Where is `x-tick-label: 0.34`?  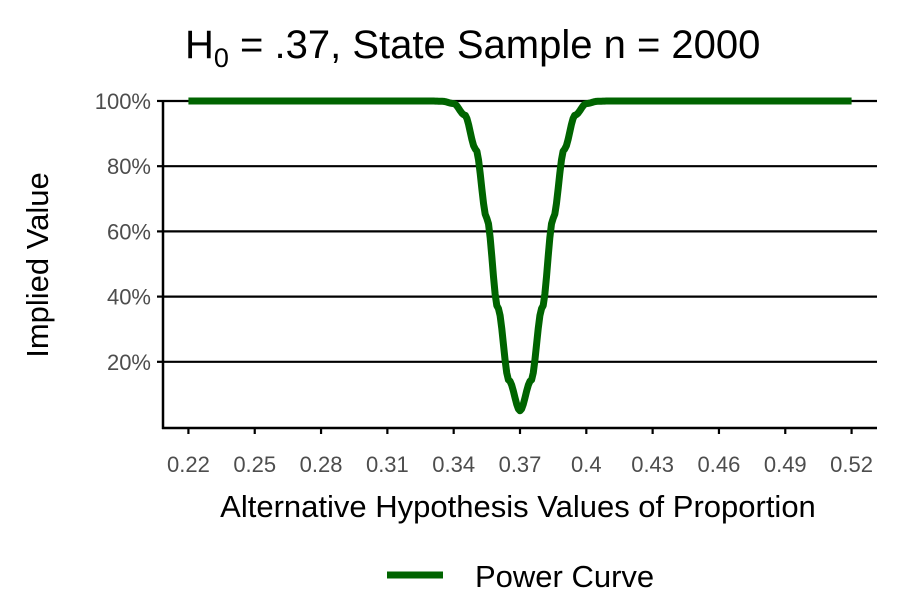 x-tick-label: 0.34 is located at coordinates (453, 464).